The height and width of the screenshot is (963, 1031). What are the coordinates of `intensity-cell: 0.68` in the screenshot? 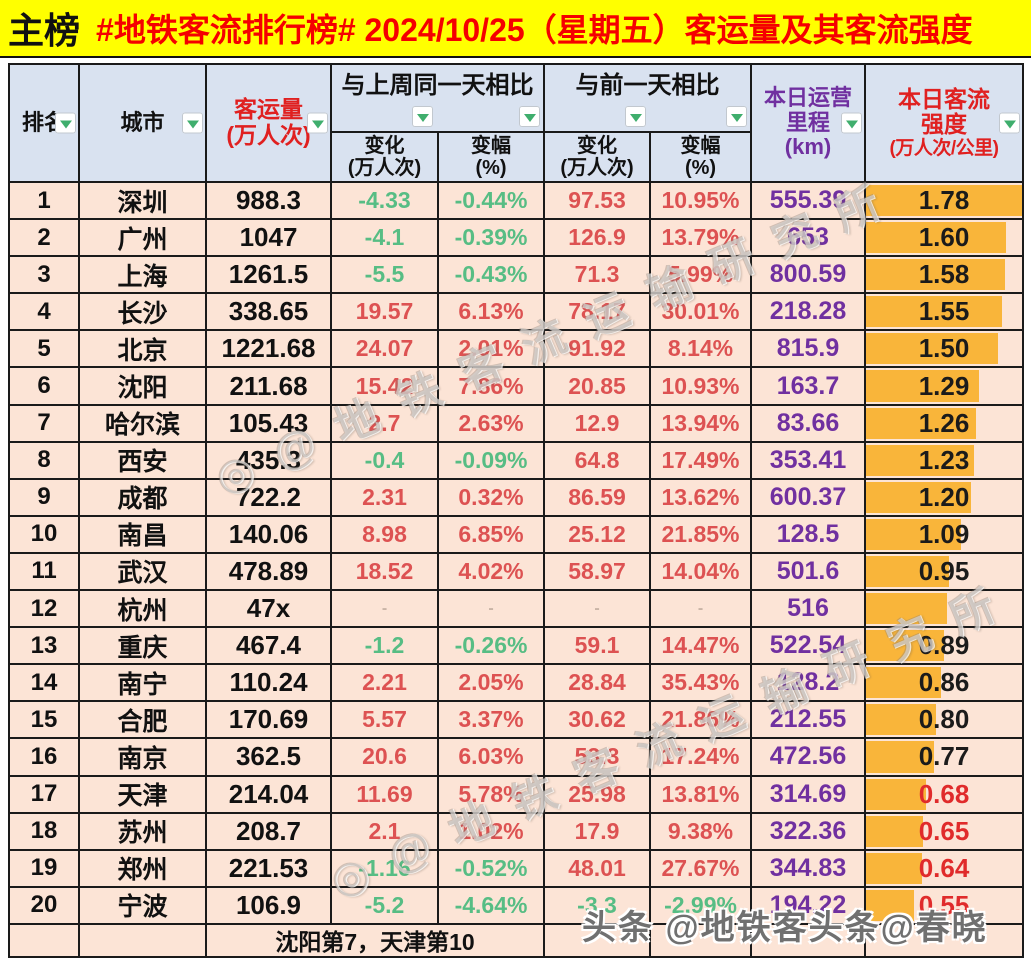 It's located at (944, 794).